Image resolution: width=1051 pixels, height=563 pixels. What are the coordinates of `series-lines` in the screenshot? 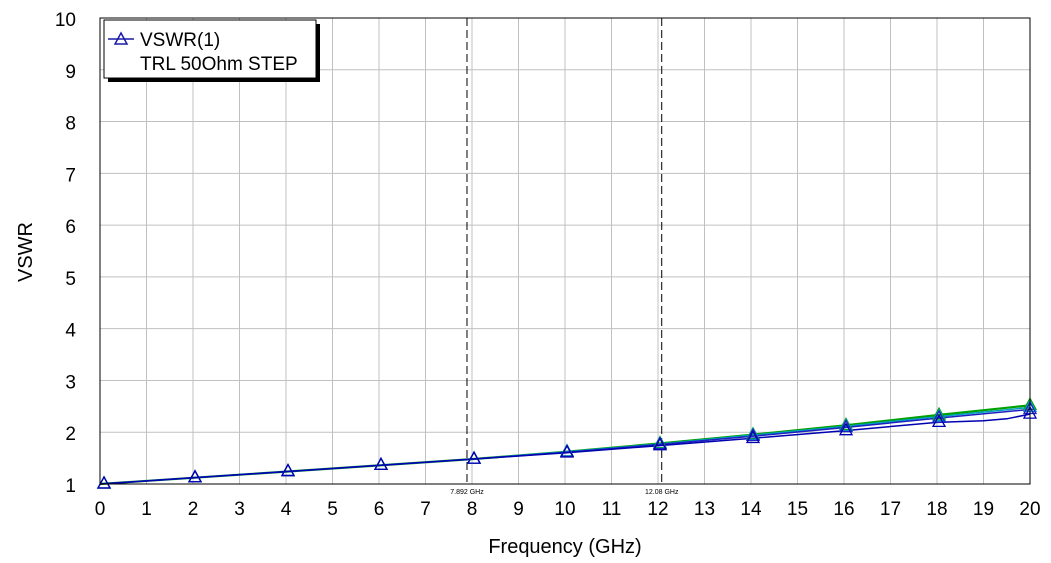 It's located at (565, 445).